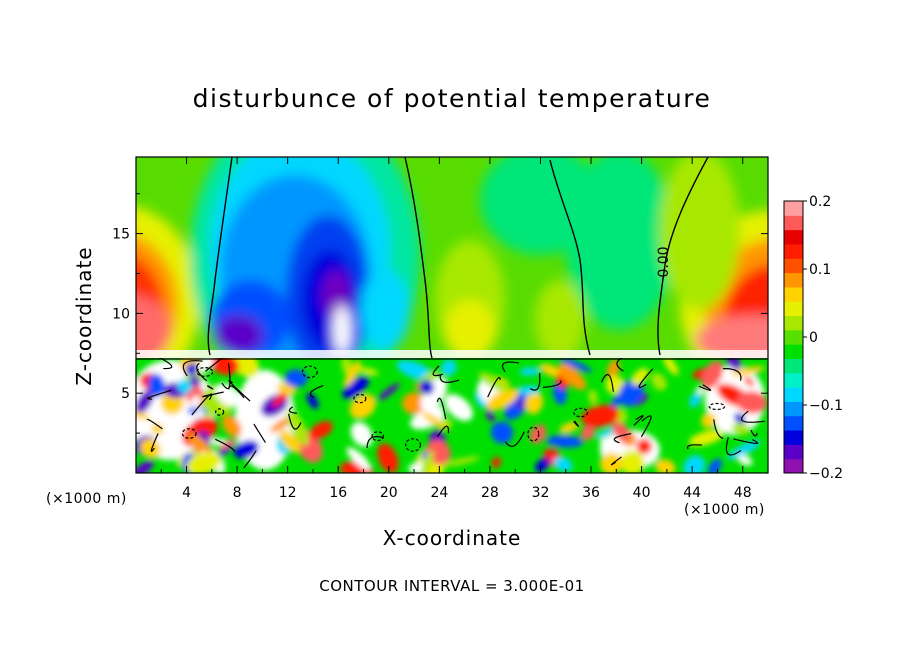 This screenshot has height=654, width=904. I want to click on contour-label: 0.00, so click(664, 261).